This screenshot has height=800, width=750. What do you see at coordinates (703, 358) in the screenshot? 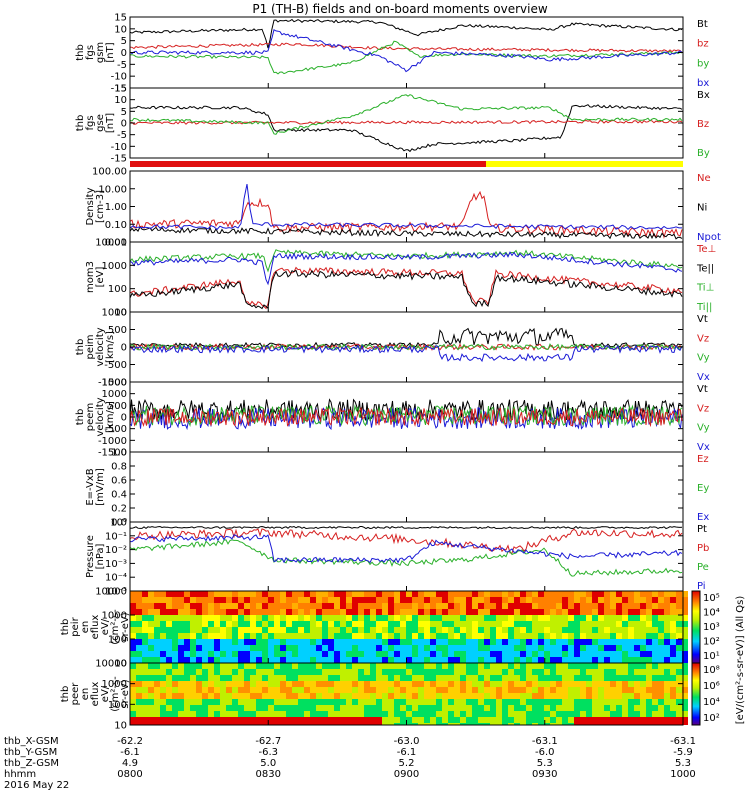
I see `legend-entry: Vy` at bounding box center [703, 358].